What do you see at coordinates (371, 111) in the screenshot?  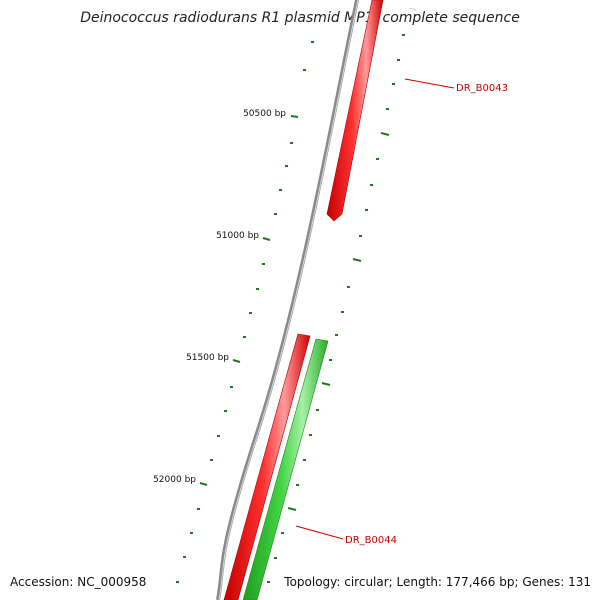 I see `gene-dr-b0043` at bounding box center [371, 111].